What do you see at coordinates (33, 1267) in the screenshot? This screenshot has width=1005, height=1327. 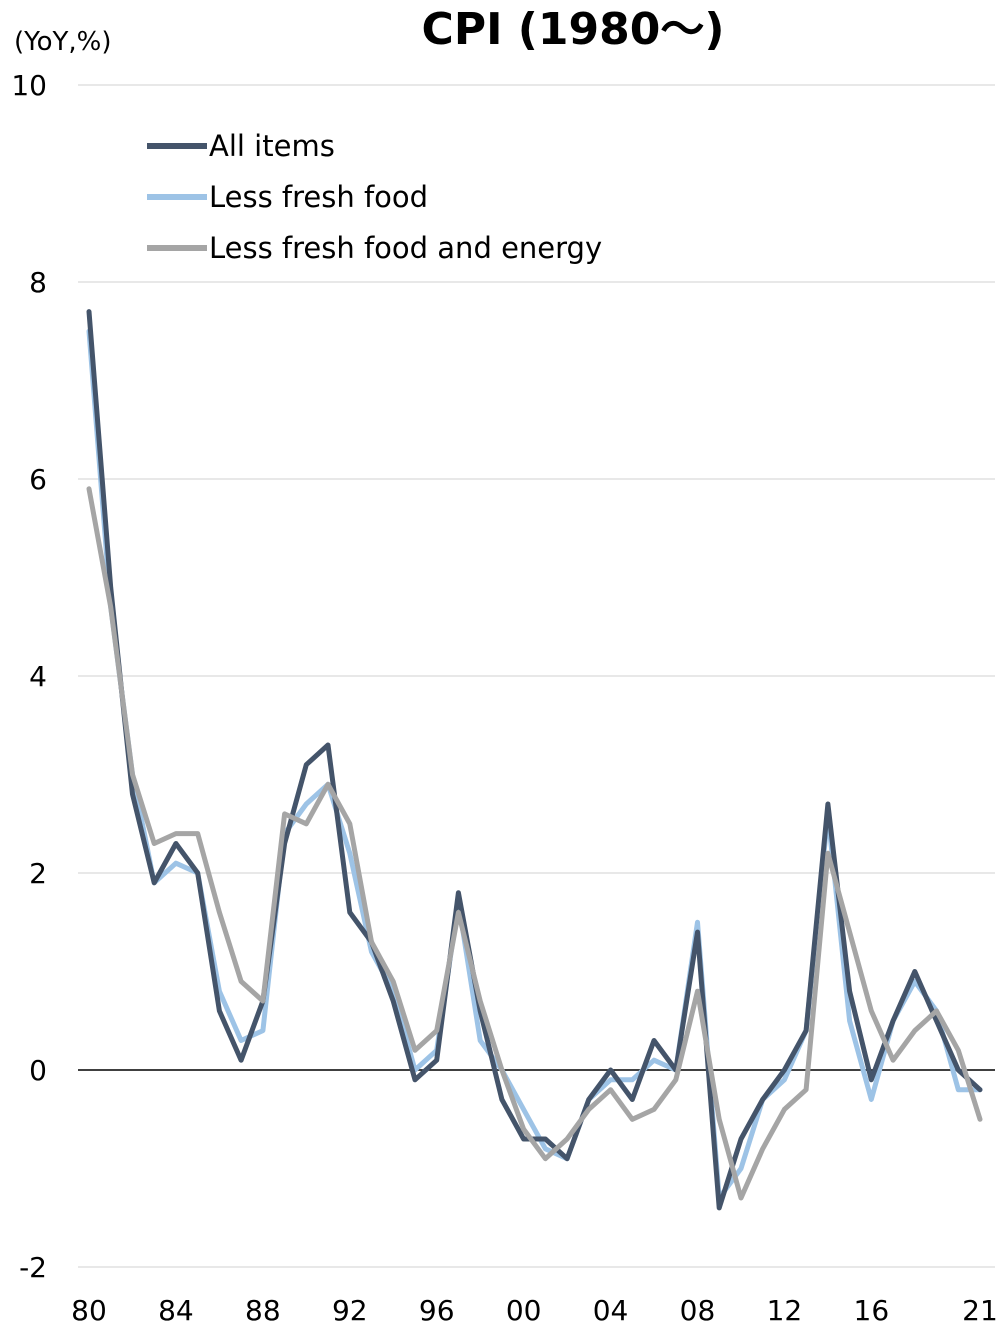 I see `y-tick-label: -2` at bounding box center [33, 1267].